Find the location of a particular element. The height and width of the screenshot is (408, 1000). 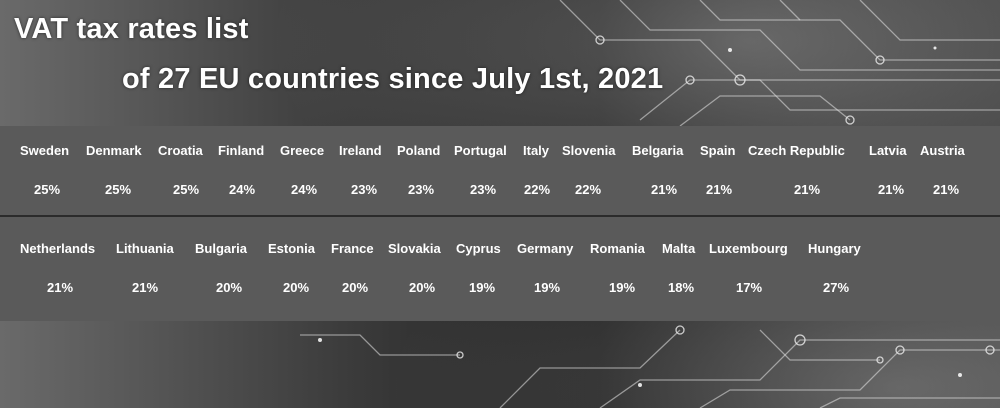

country-name: France is located at coordinates (352, 248).